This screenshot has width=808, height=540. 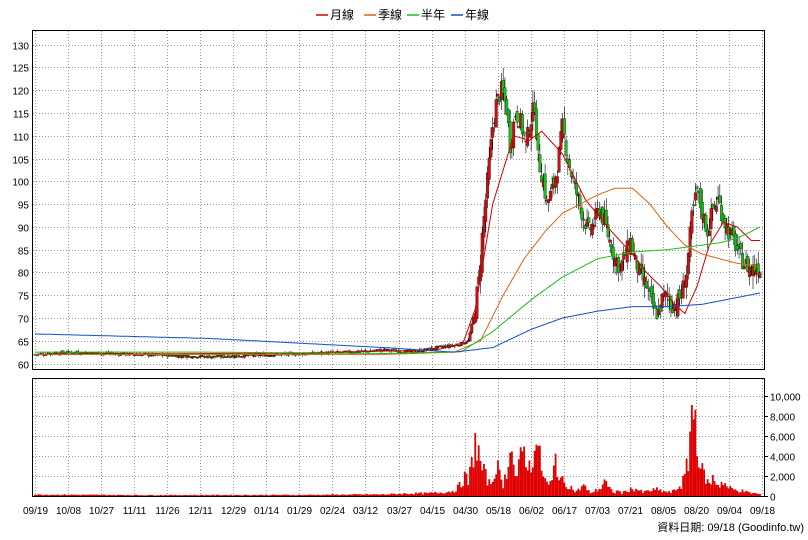 I want to click on price-tick-label: 80, so click(x=24, y=274).